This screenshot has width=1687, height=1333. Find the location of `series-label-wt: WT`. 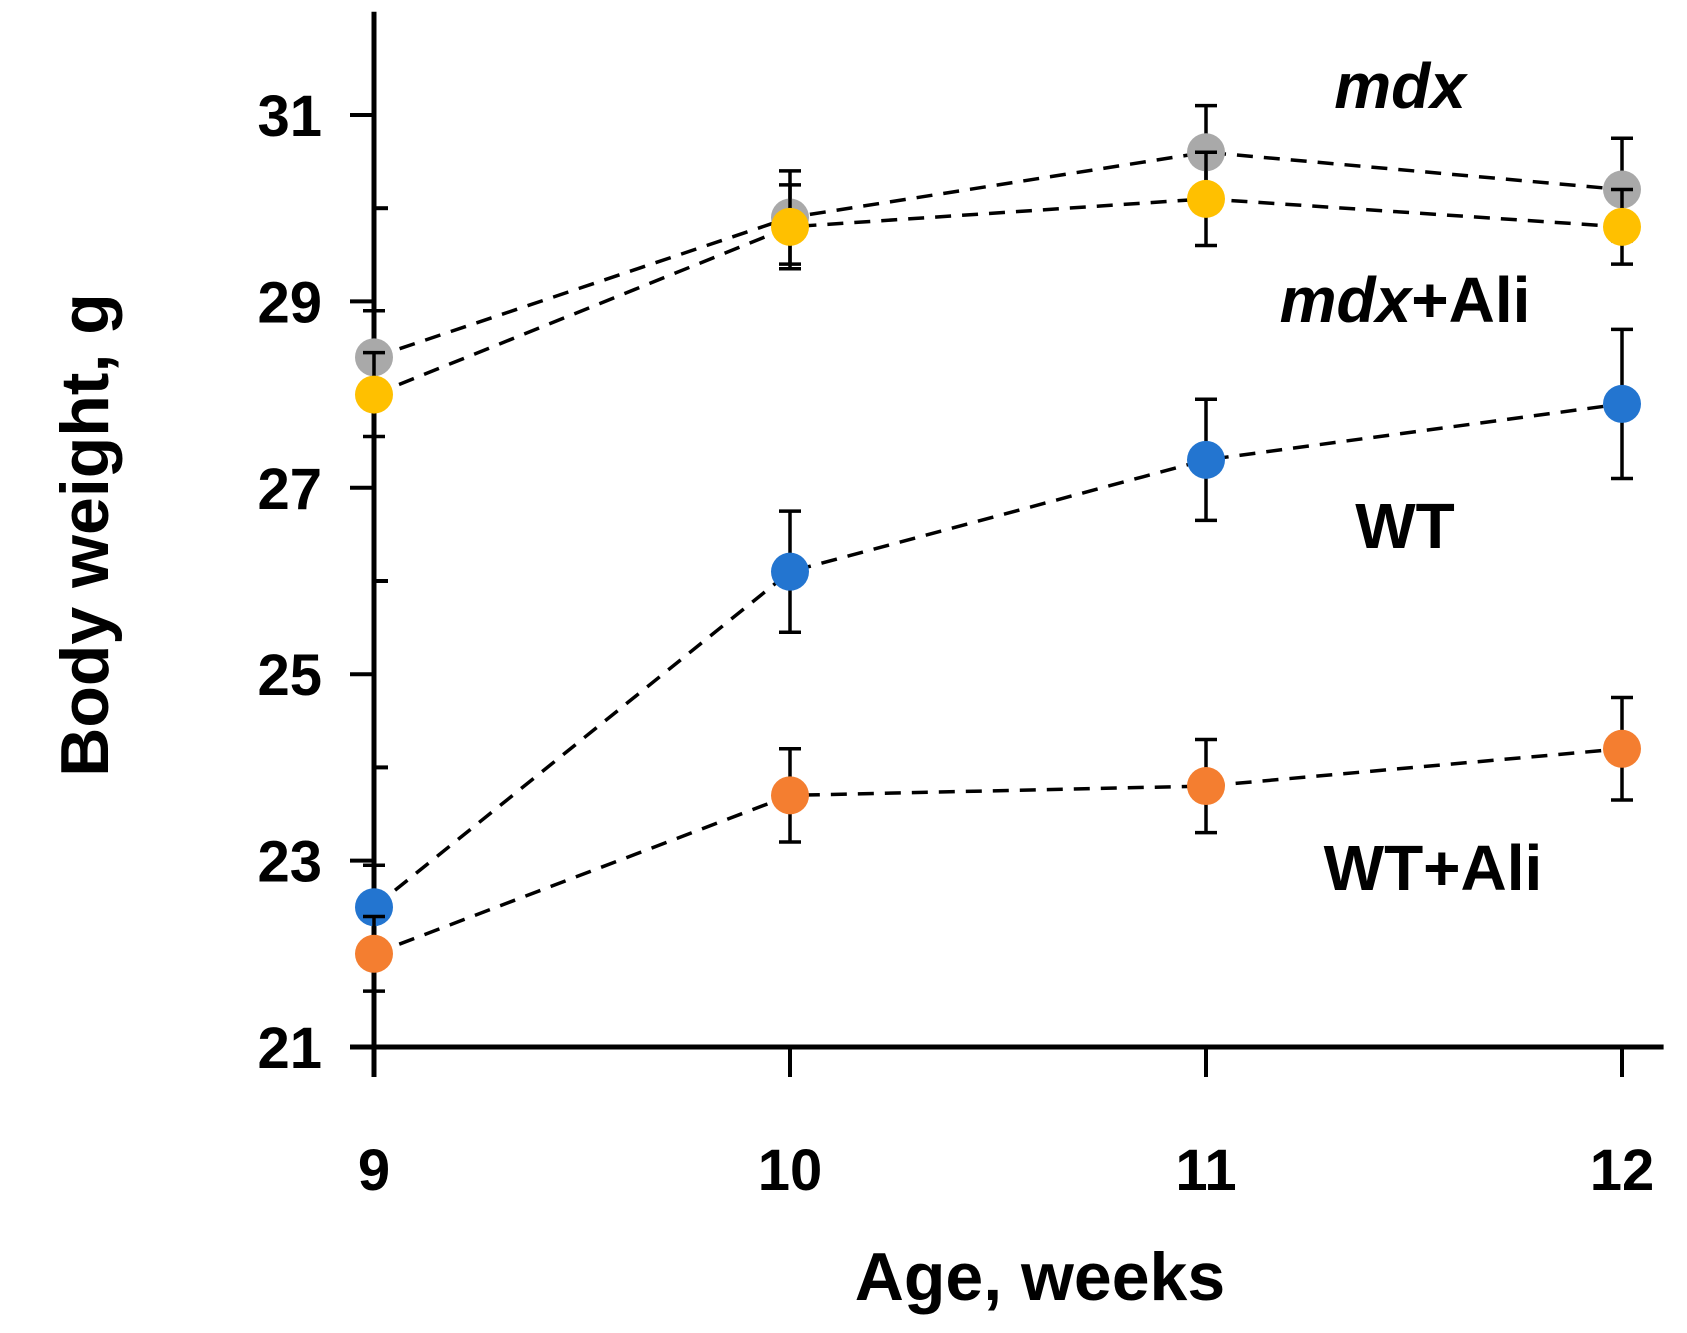

series-label-wt: WT is located at coordinates (1405, 526).